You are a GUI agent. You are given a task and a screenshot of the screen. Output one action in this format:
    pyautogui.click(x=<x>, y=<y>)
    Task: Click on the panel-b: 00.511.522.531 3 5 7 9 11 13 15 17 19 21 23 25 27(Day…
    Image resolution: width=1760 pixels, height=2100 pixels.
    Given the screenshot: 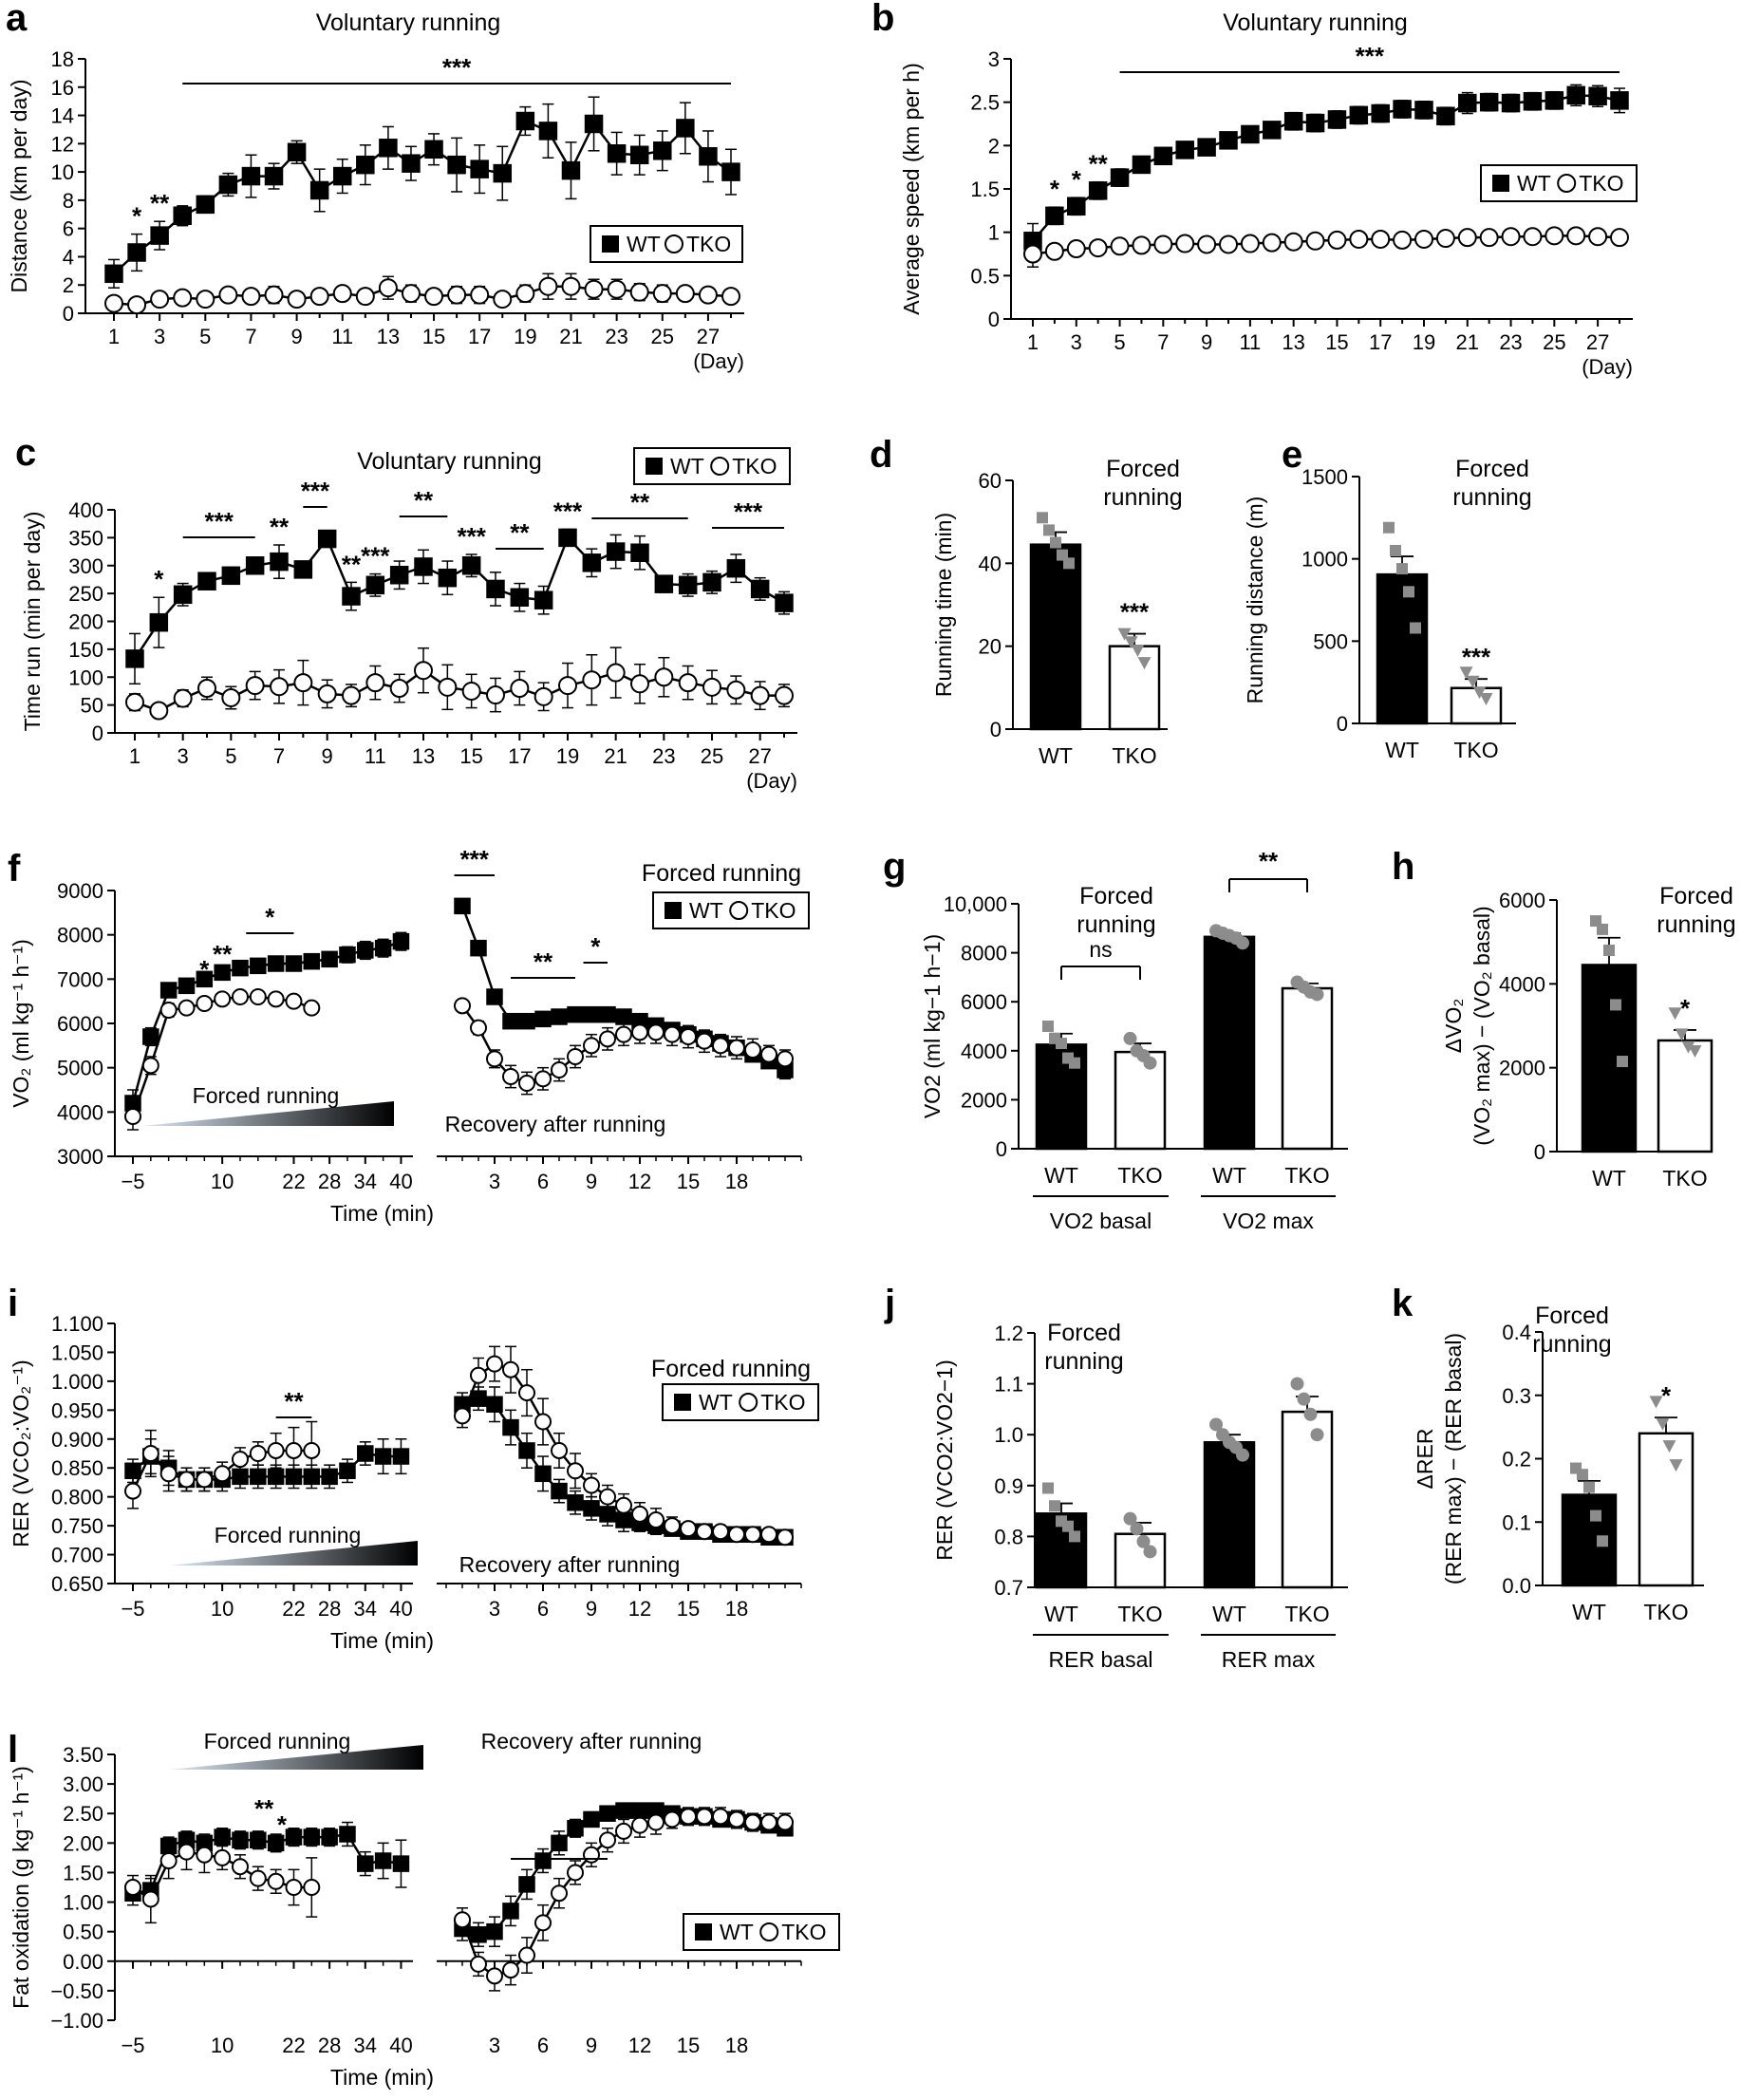 What is the action you would take?
    pyautogui.click(x=1254, y=189)
    